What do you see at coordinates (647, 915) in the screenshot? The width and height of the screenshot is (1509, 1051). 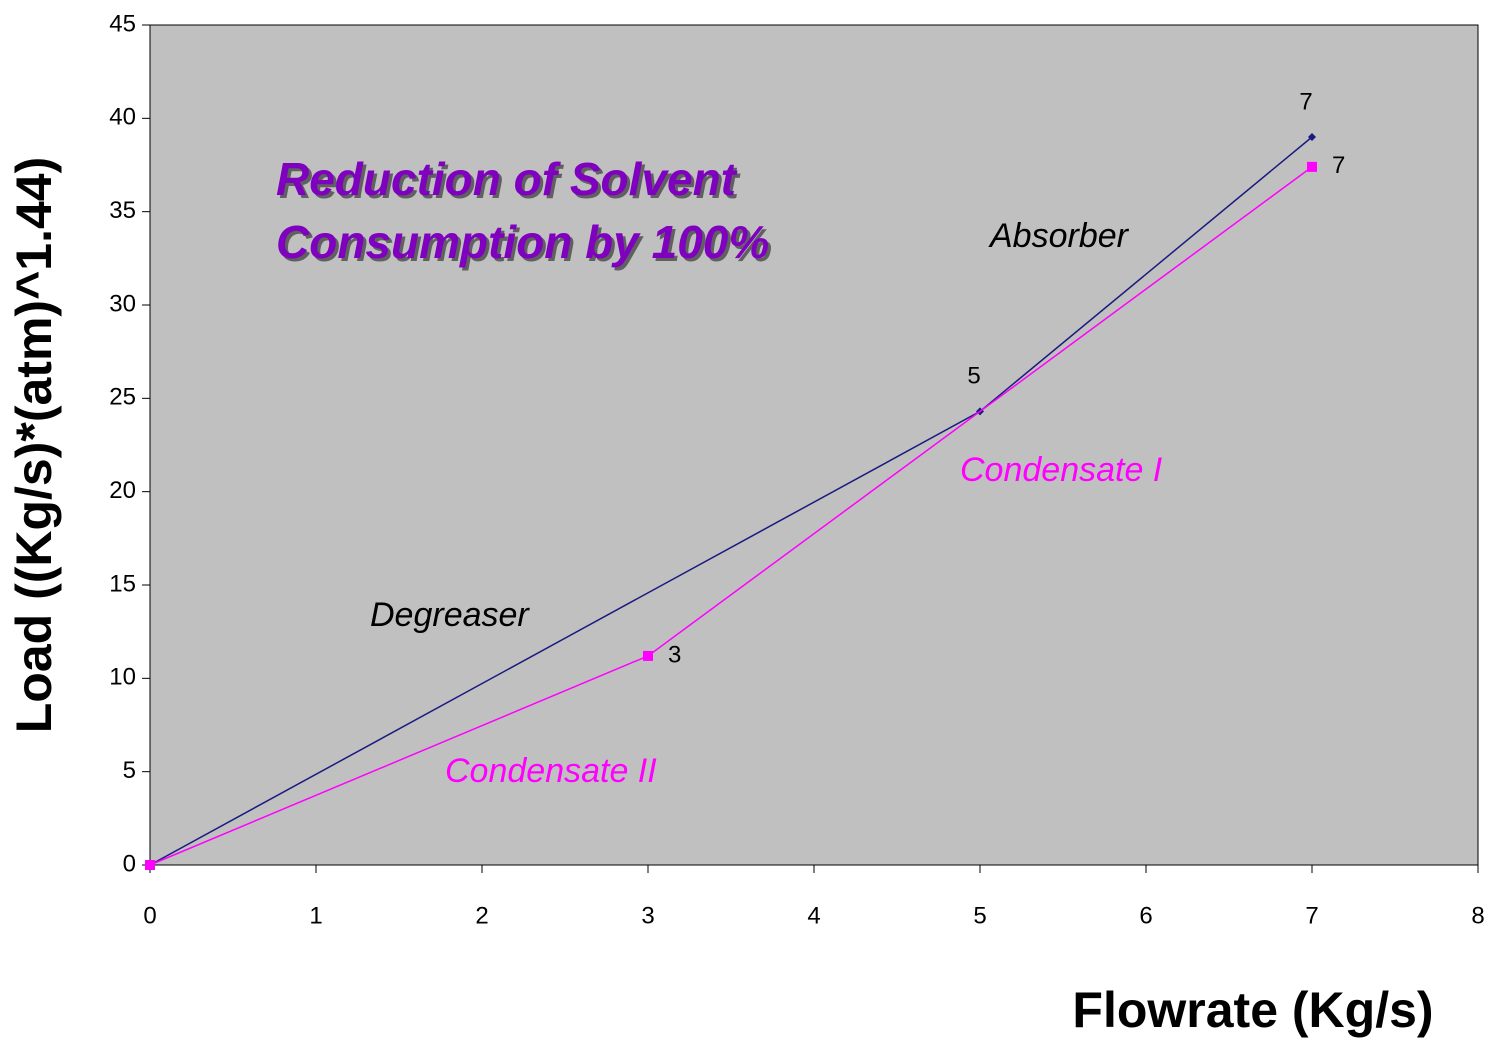 I see `x-tick-label: 3` at bounding box center [647, 915].